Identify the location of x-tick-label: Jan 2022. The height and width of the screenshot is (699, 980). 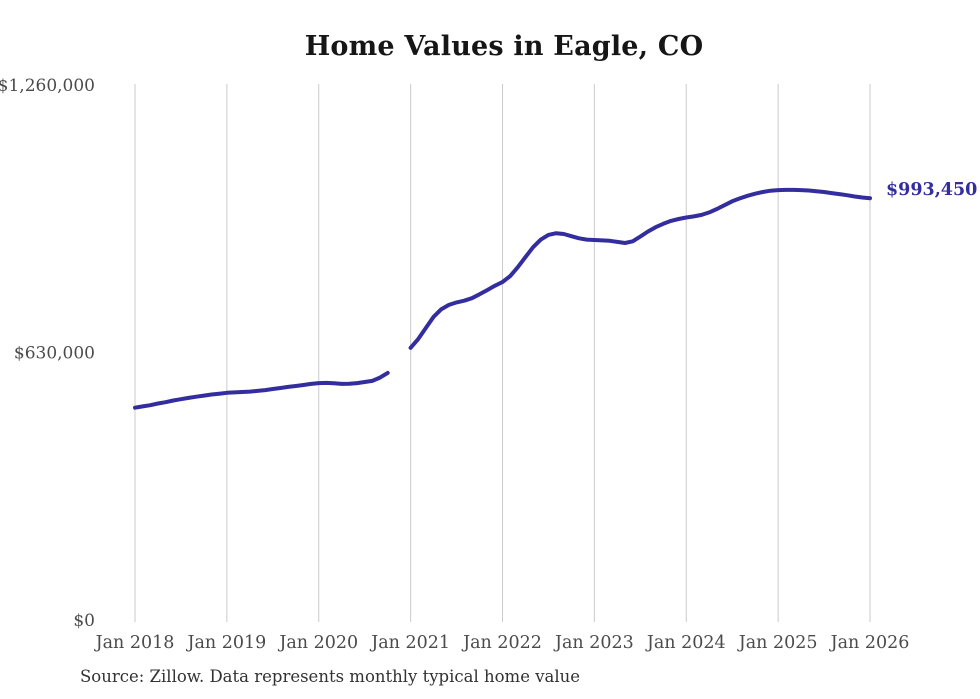
(501, 643).